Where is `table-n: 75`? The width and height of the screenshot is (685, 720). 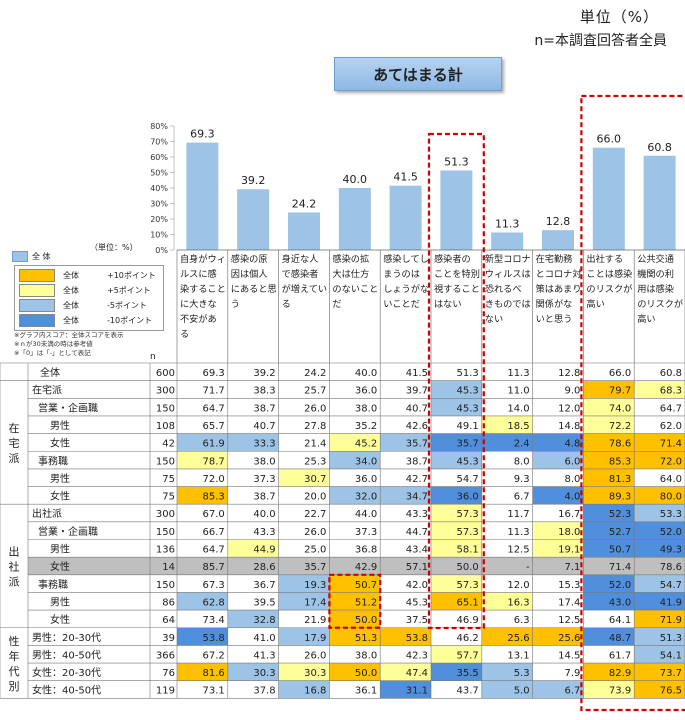 table-n: 75 is located at coordinates (168, 479).